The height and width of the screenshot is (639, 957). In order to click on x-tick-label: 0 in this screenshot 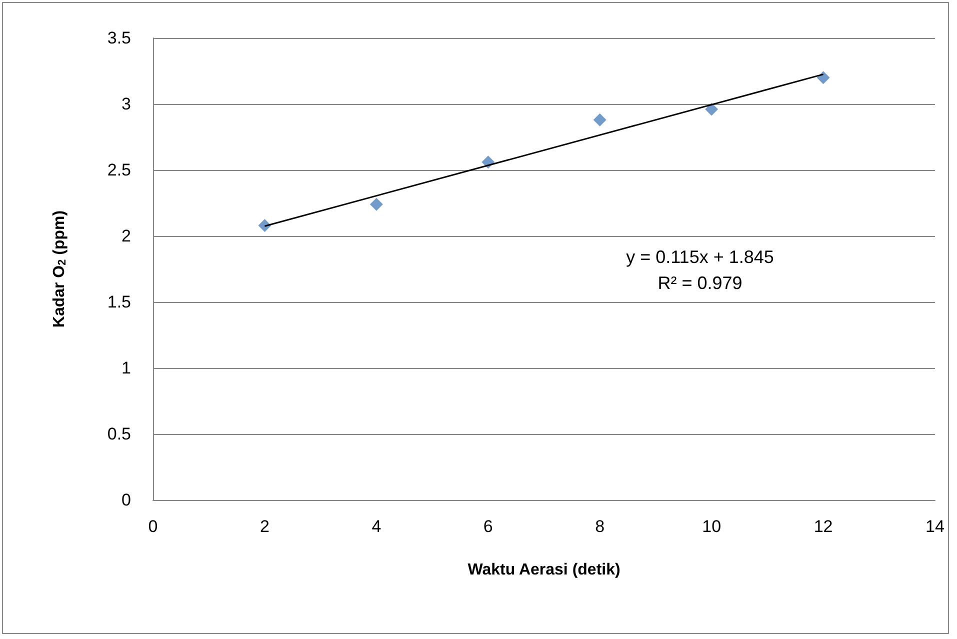, I will do `click(153, 526)`.